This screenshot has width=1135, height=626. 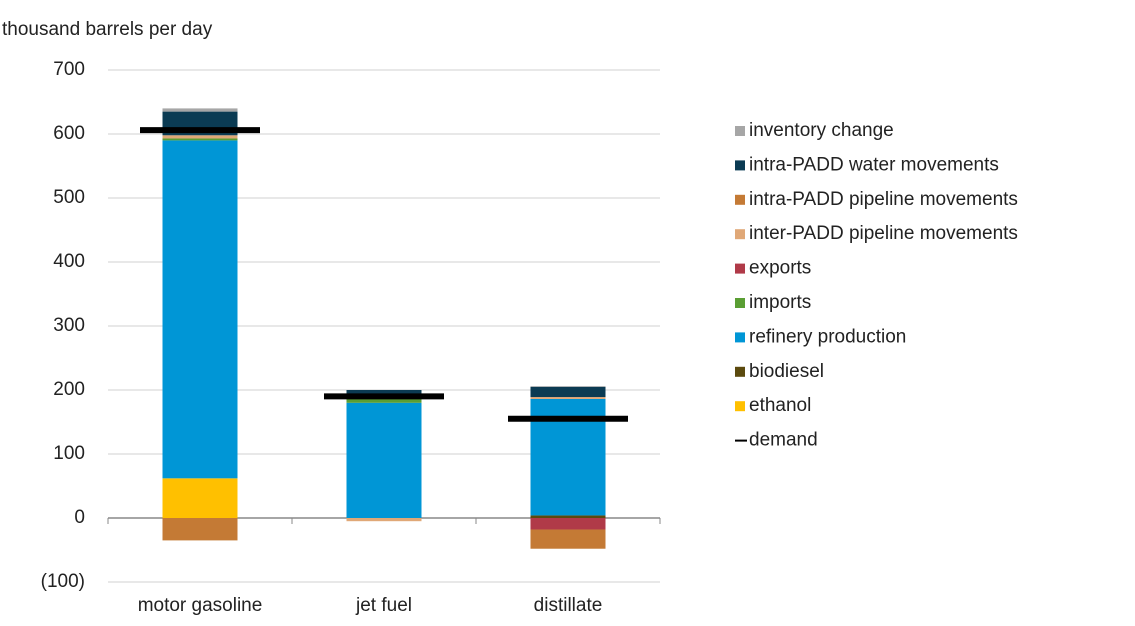 I want to click on legend-label: imports, so click(x=780, y=302).